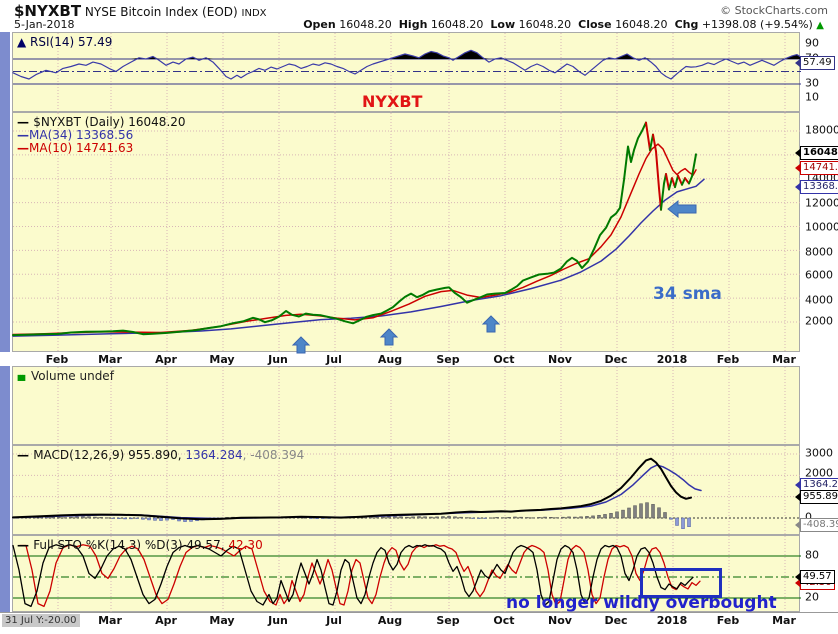  I want to click on price-dn-5-line, so click(680, 180).